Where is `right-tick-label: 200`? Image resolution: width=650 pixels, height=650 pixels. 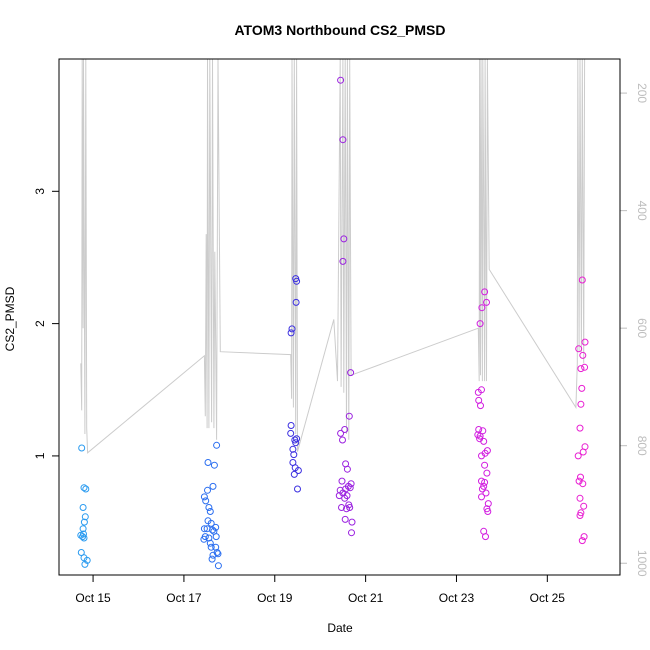 right-tick-label: 200 is located at coordinates (642, 93).